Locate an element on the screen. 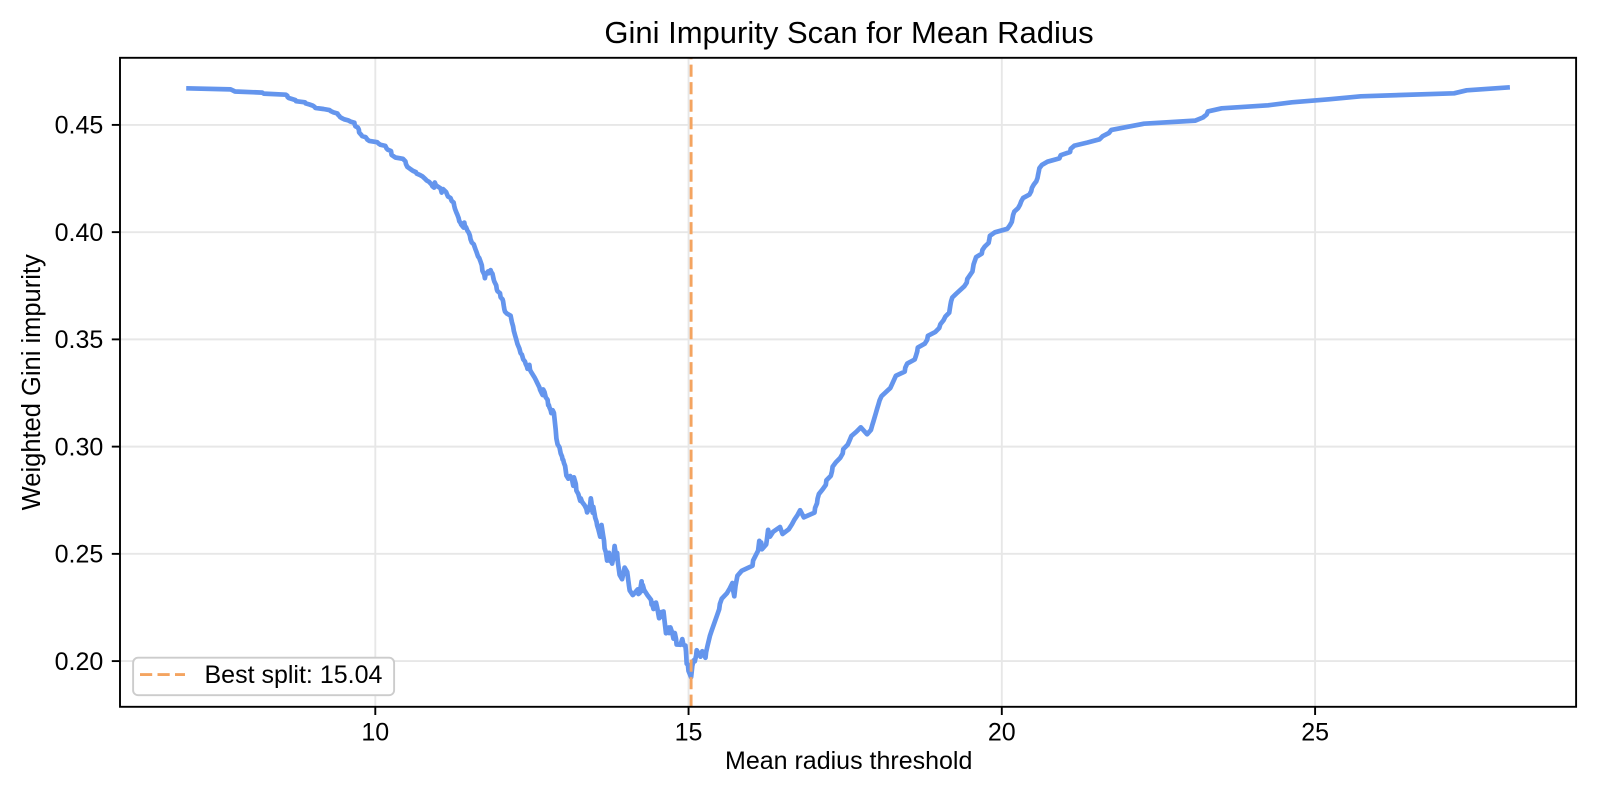  svg-text: 0.35 is located at coordinates (79, 340).